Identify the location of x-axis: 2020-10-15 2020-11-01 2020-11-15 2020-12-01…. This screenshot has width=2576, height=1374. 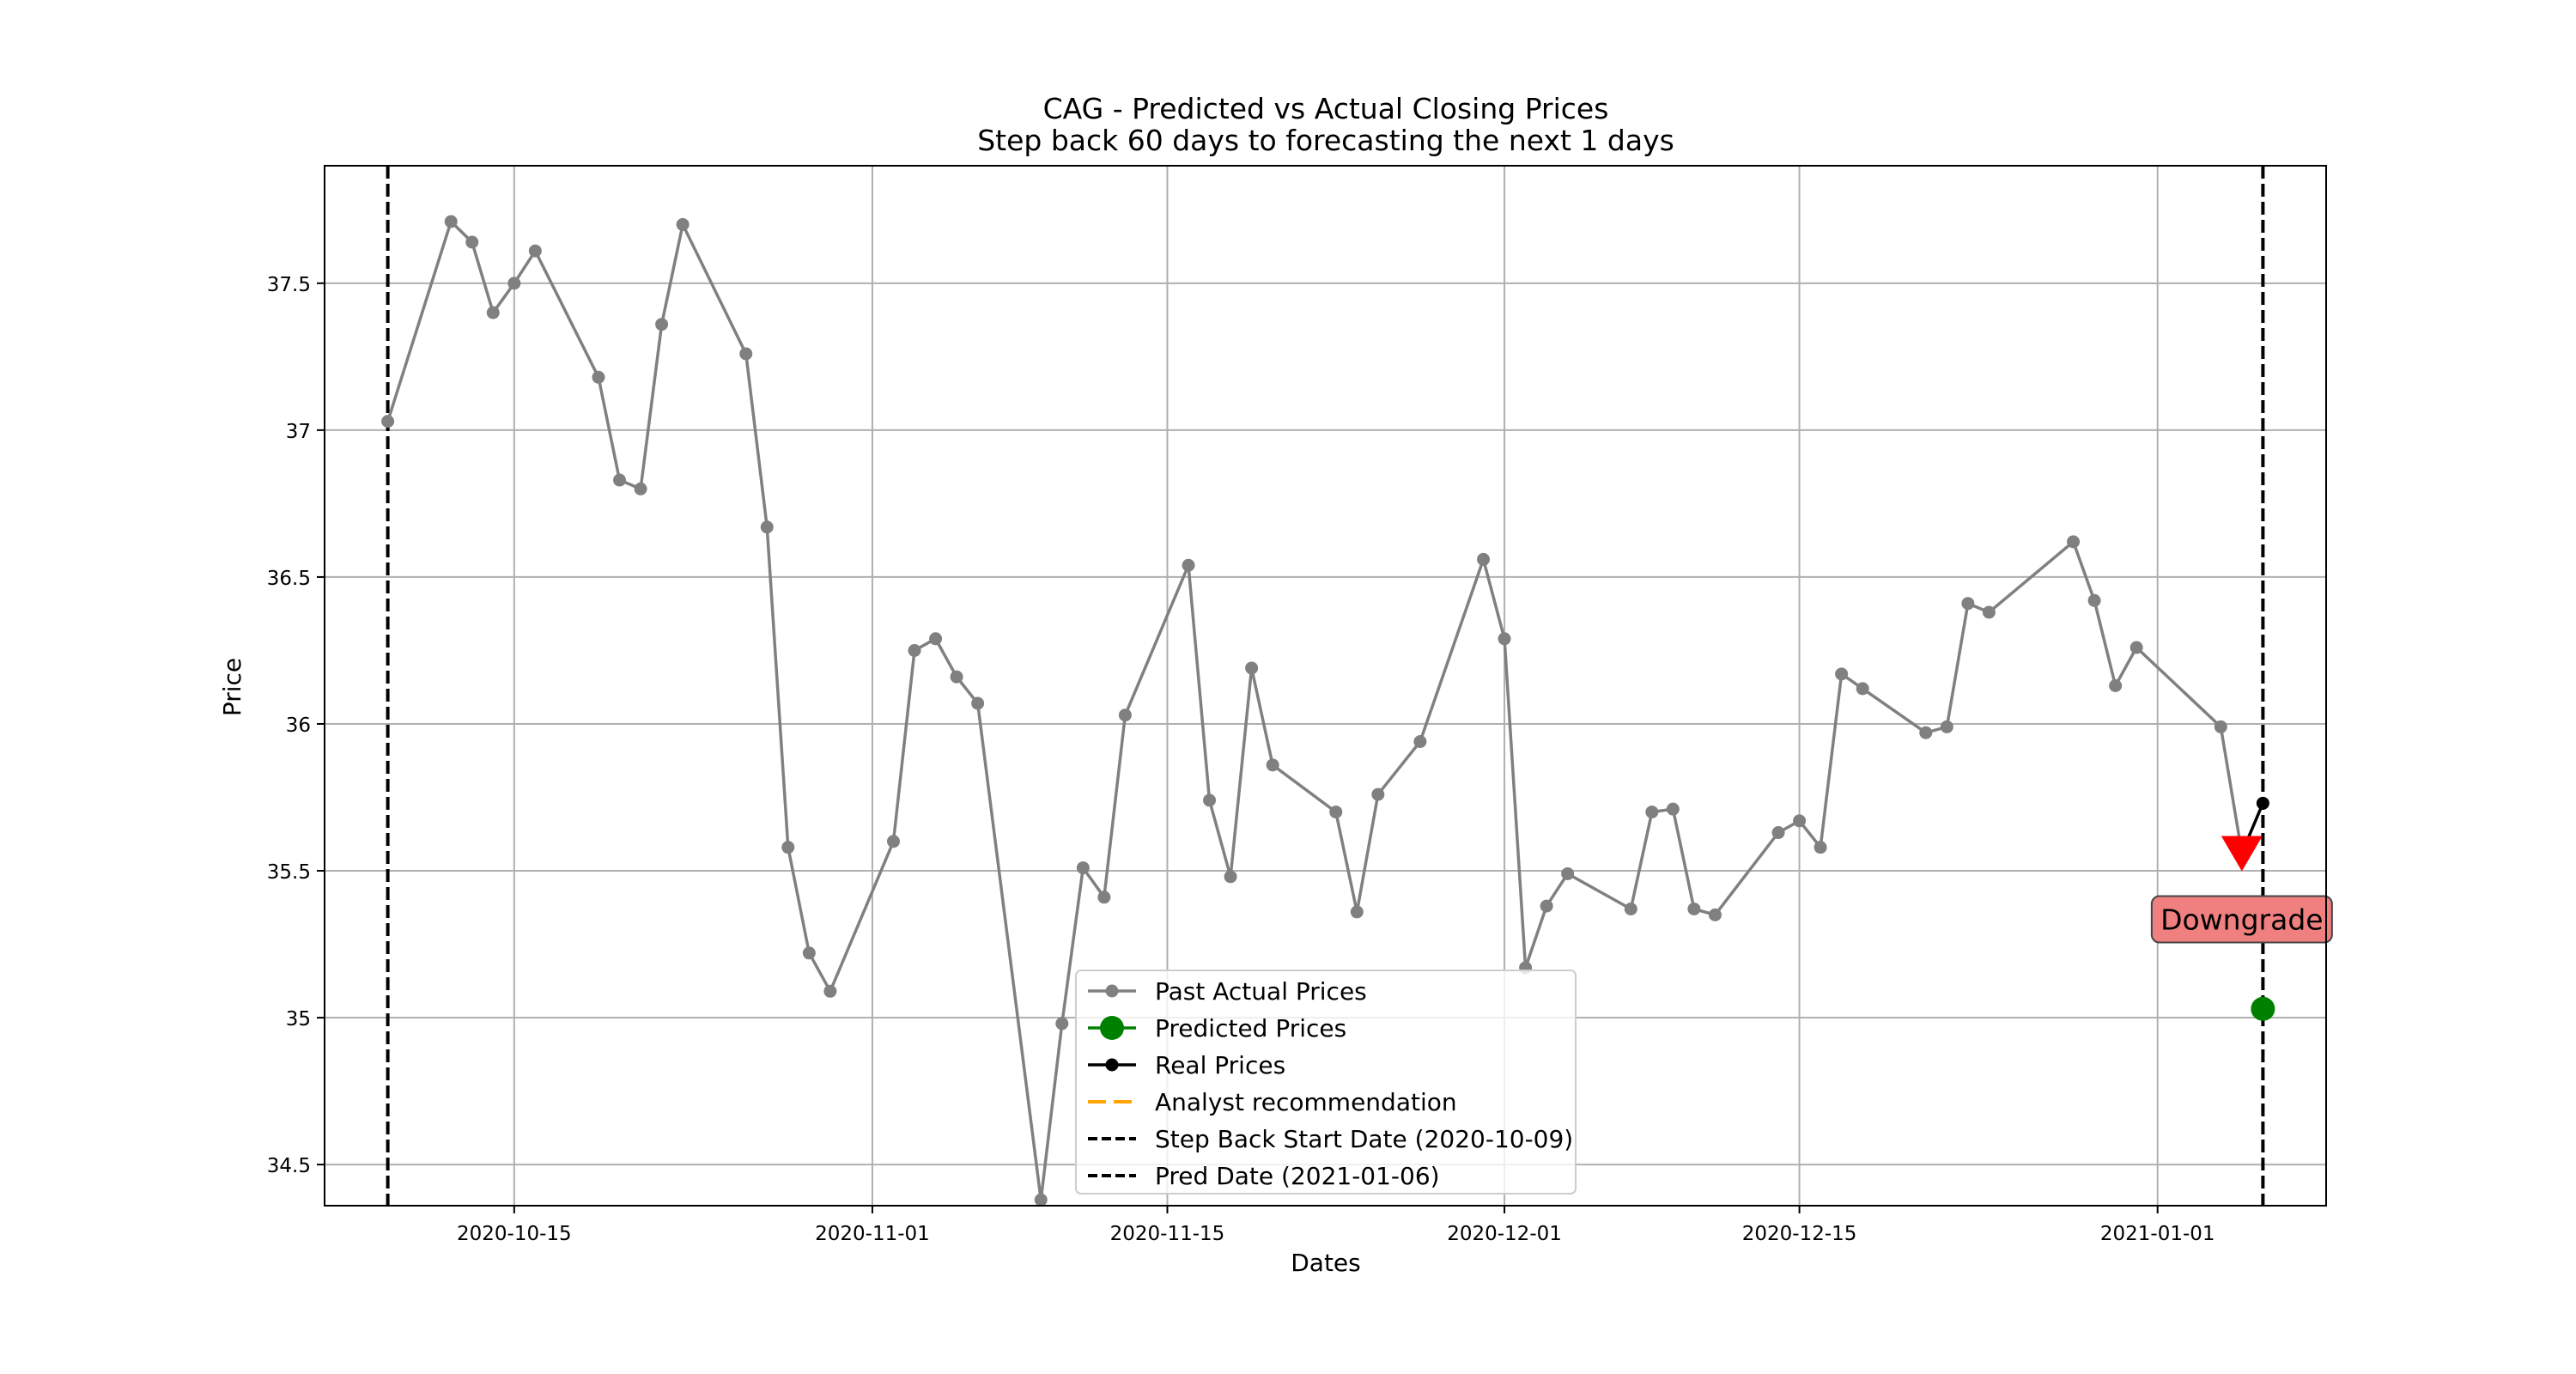
(1336, 1225).